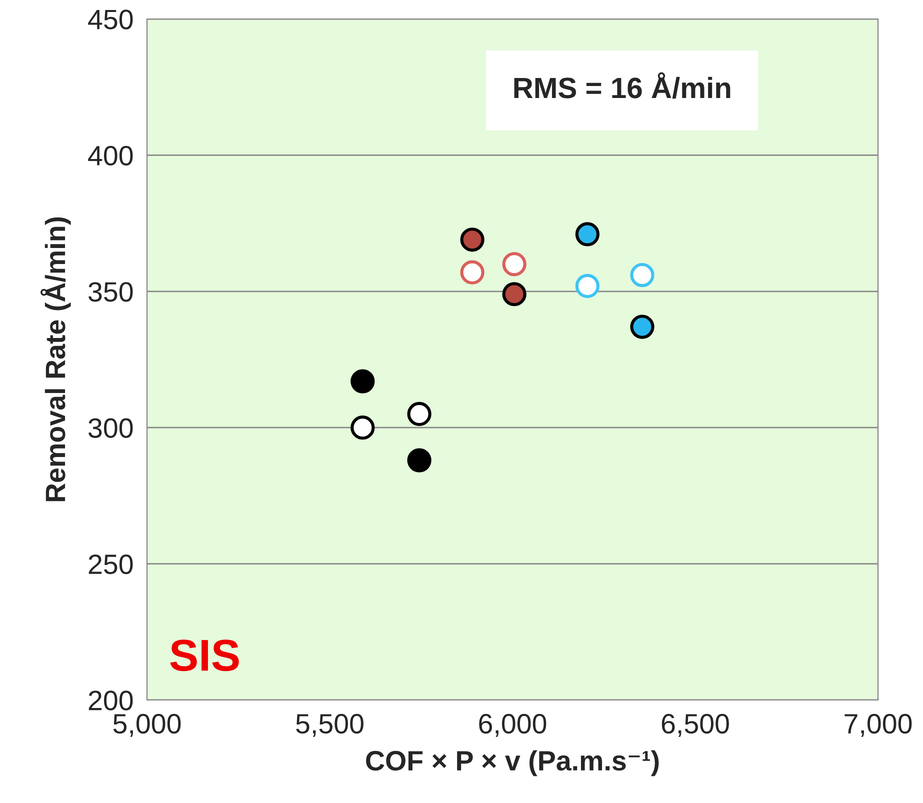  Describe the element at coordinates (147, 725) in the screenshot. I see `x-tick-label: 5,000` at that location.